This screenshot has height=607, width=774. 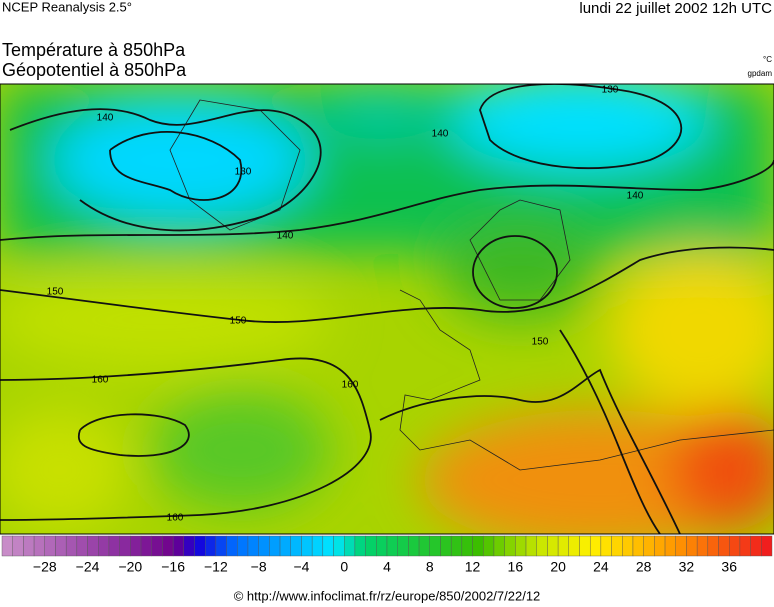 What do you see at coordinates (216, 567) in the screenshot?
I see `colorbar-label: −12` at bounding box center [216, 567].